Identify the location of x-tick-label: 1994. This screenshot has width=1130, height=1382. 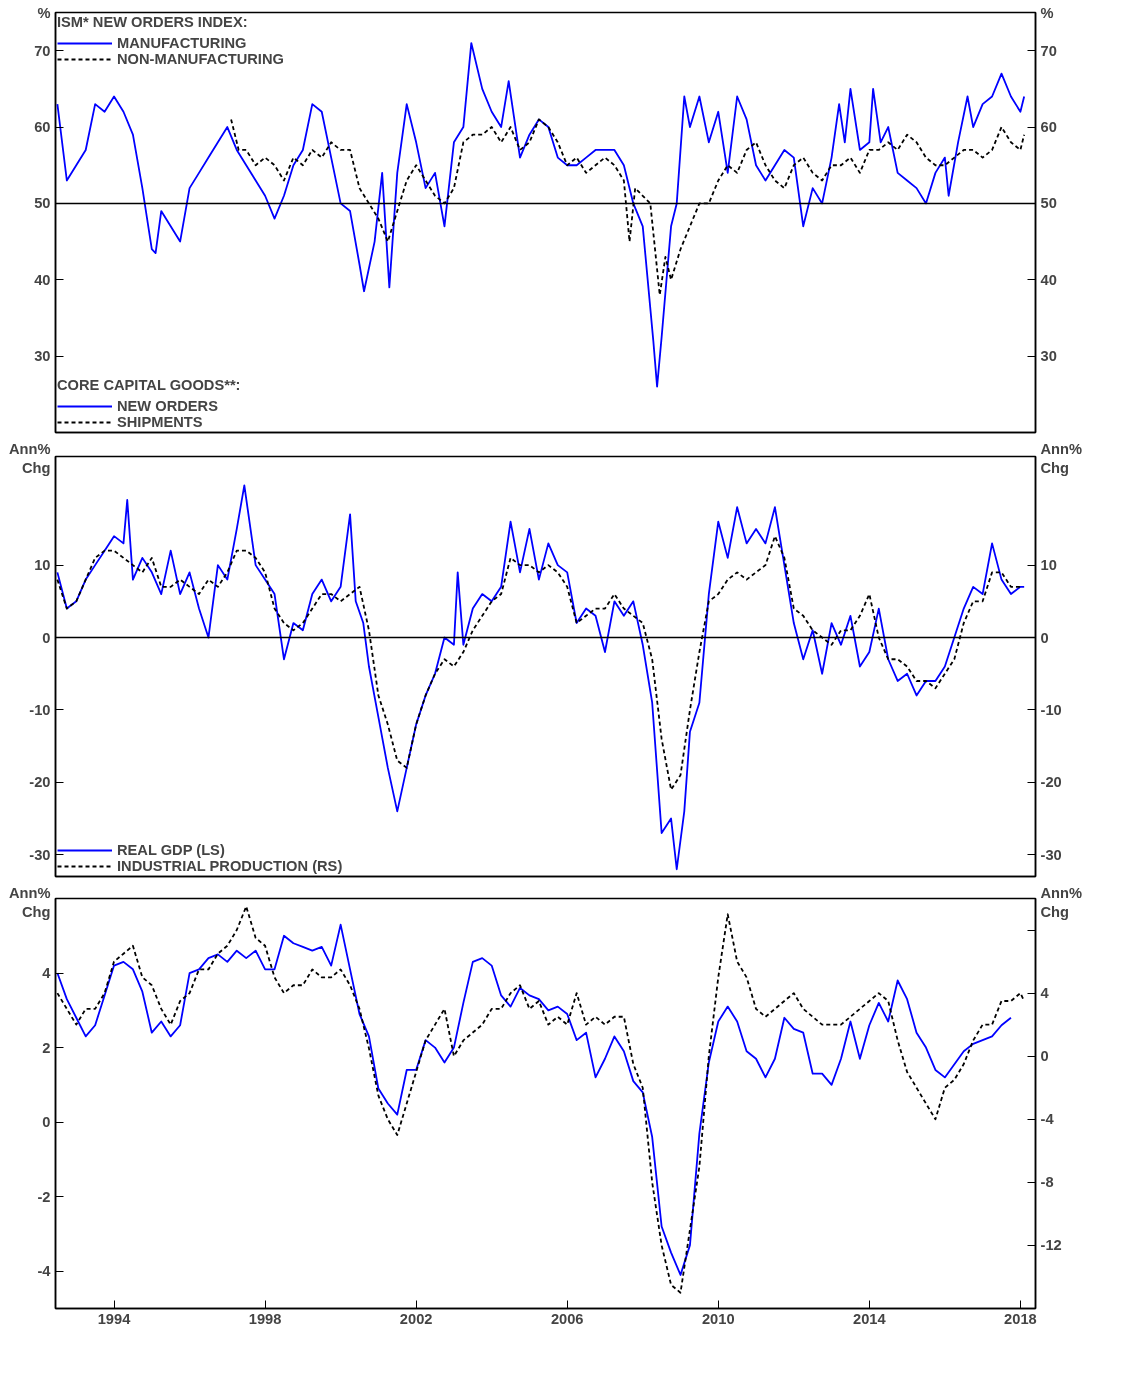
(114, 1318).